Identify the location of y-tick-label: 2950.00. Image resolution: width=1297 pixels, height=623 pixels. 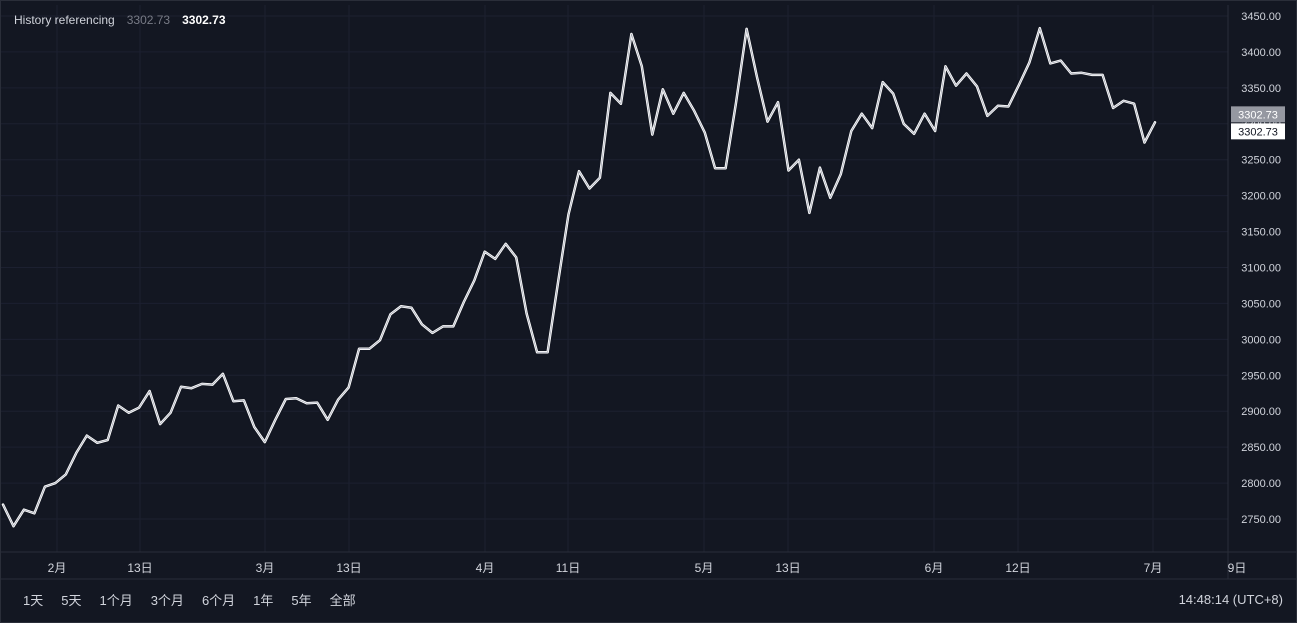
(1261, 376).